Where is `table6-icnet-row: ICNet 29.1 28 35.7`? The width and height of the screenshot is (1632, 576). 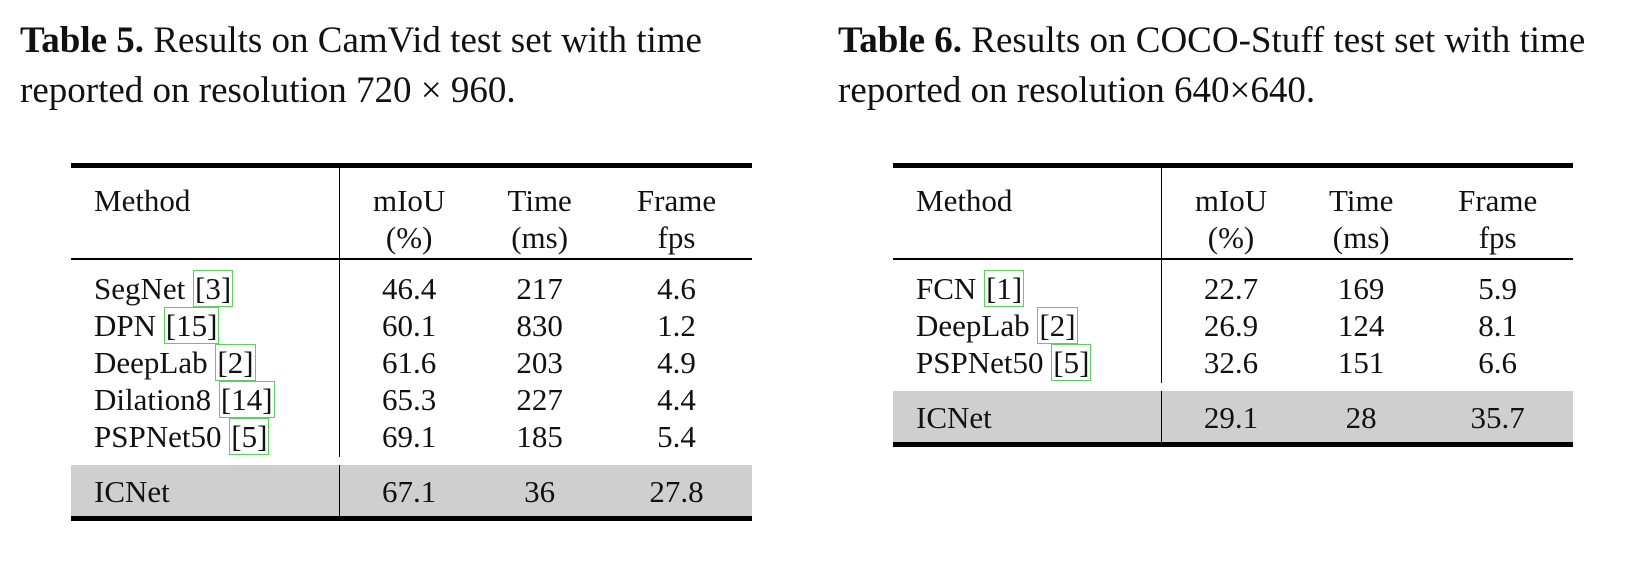
table6-icnet-row: ICNet 29.1 28 35.7 is located at coordinates (1233, 416).